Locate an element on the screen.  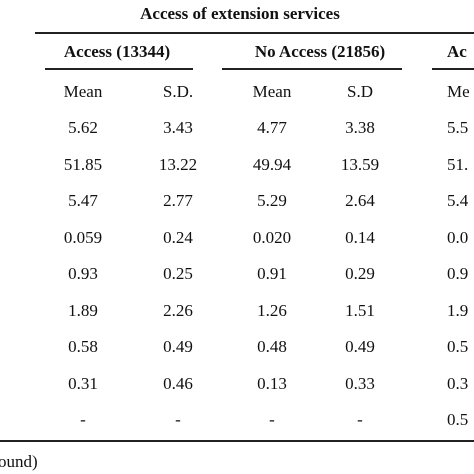
cell: 0.059 is located at coordinates (83, 237).